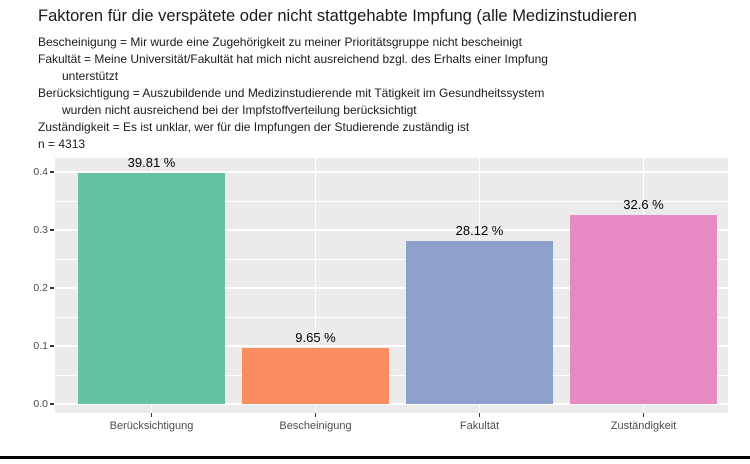 This screenshot has width=750, height=464. I want to click on subtitle-line: n = 4313, so click(62, 144).